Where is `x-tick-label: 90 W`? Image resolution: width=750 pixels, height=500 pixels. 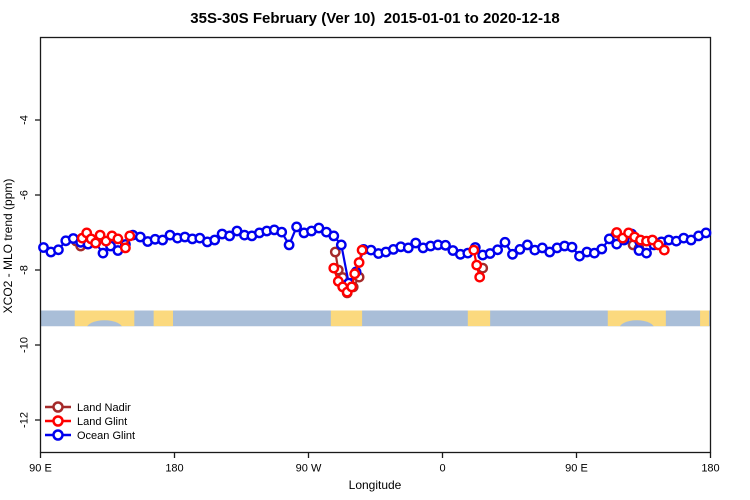 x-tick-label: 90 W is located at coordinates (309, 469).